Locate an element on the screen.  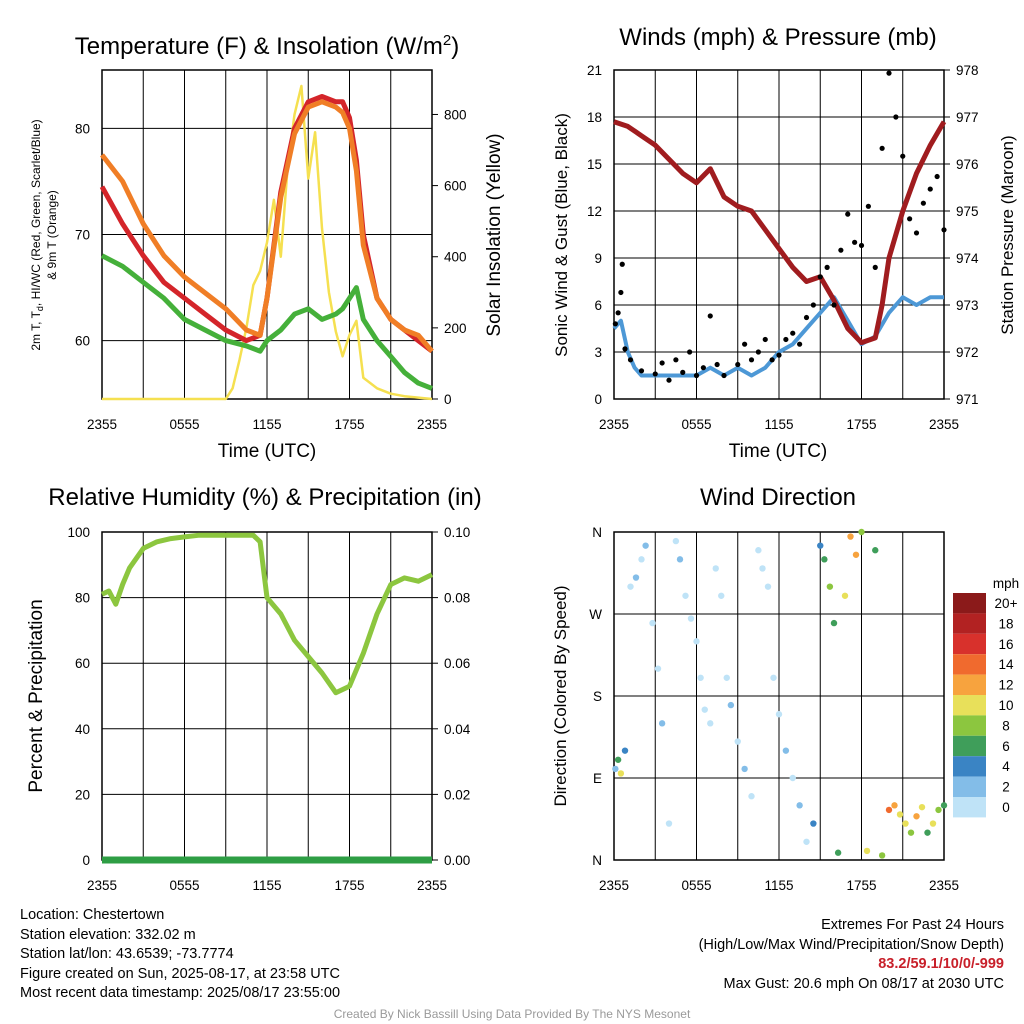
y2-tick-label: 973 is located at coordinates (967, 305).